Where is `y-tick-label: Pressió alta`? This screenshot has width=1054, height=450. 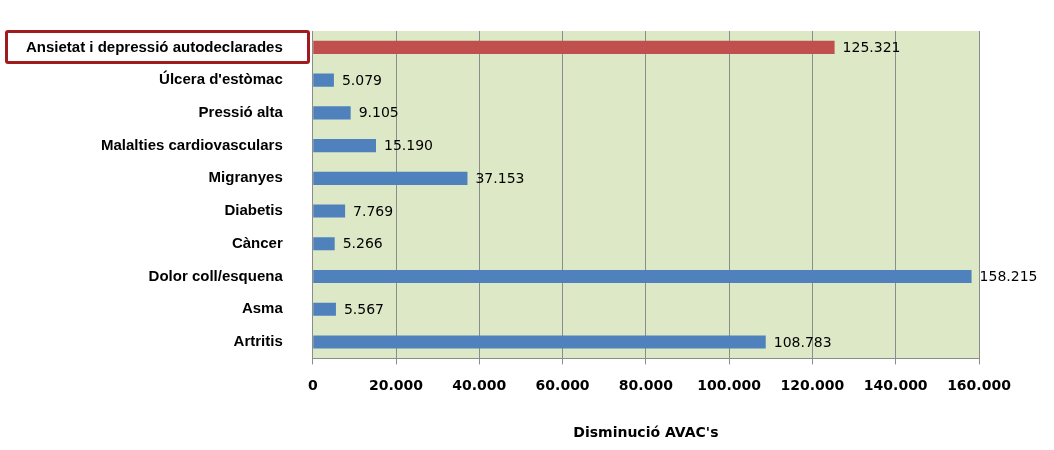
y-tick-label: Pressió alta is located at coordinates (241, 111).